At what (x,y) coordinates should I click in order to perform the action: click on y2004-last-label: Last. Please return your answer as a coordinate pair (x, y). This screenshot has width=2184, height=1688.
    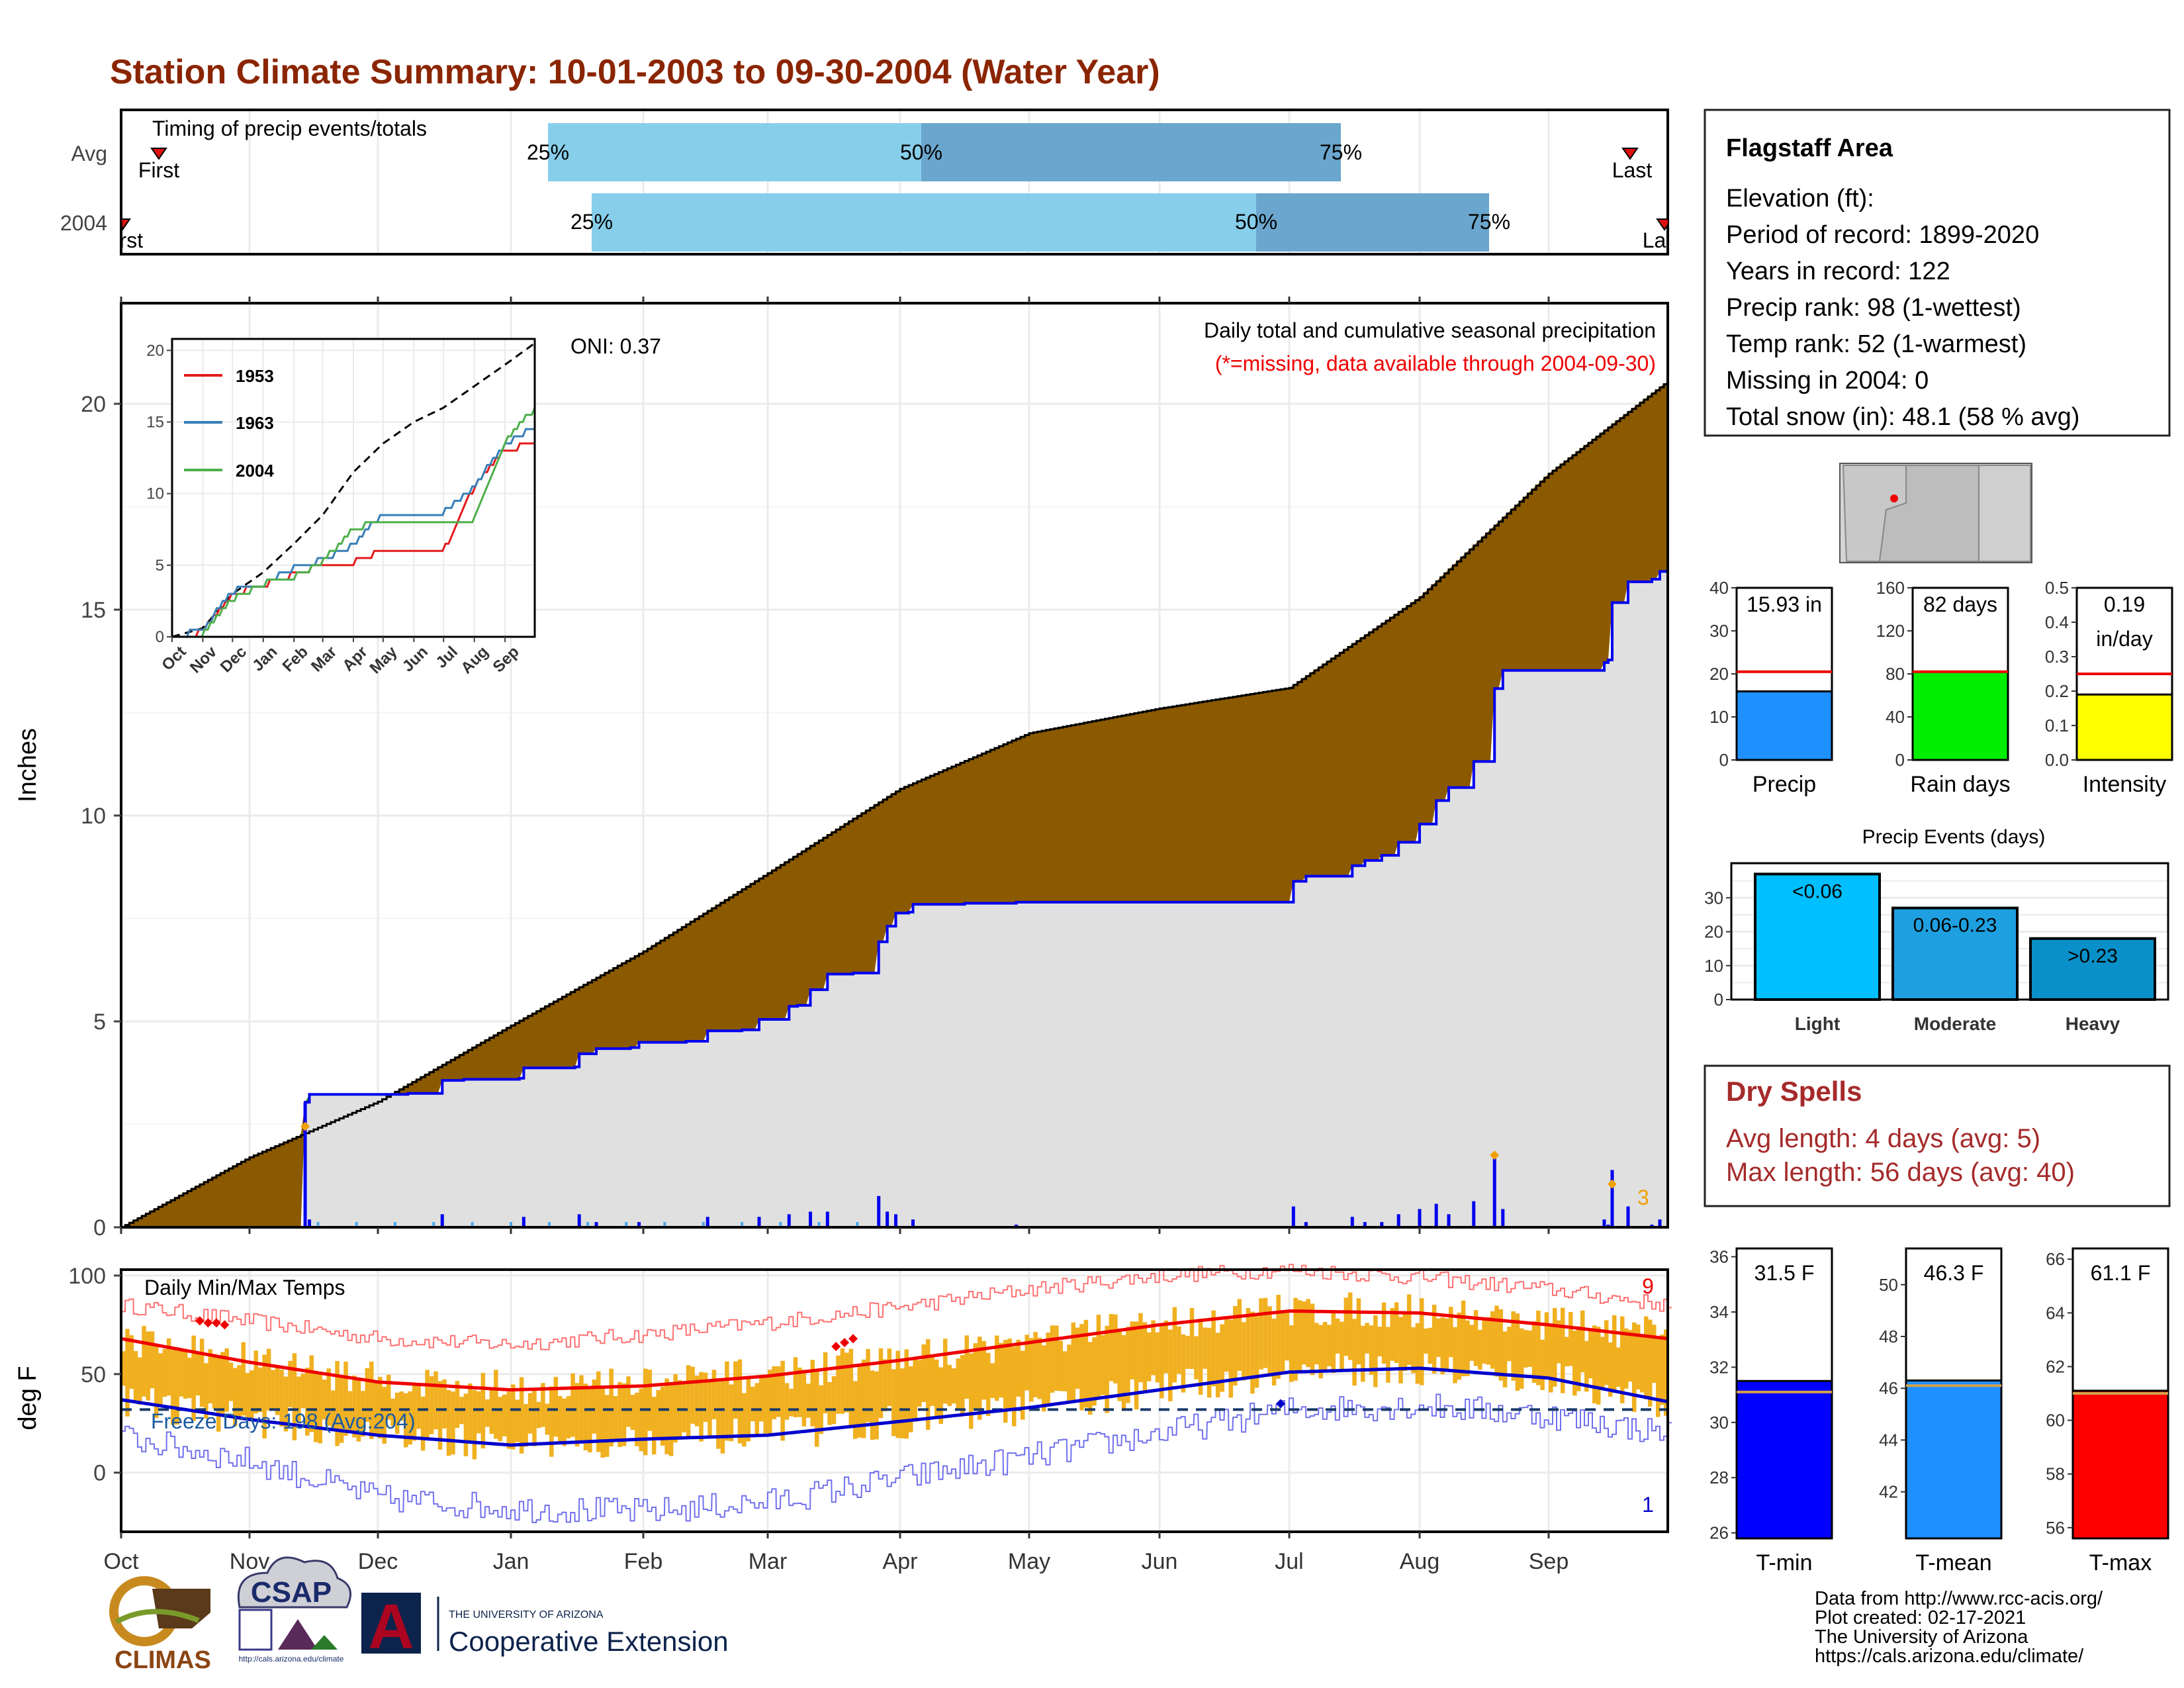
    Looking at the image, I should click on (1663, 240).